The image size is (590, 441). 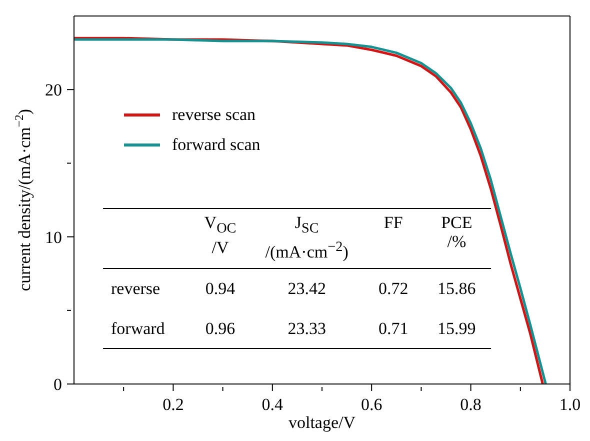 I want to click on x-tick-label: 0.4, so click(x=273, y=404).